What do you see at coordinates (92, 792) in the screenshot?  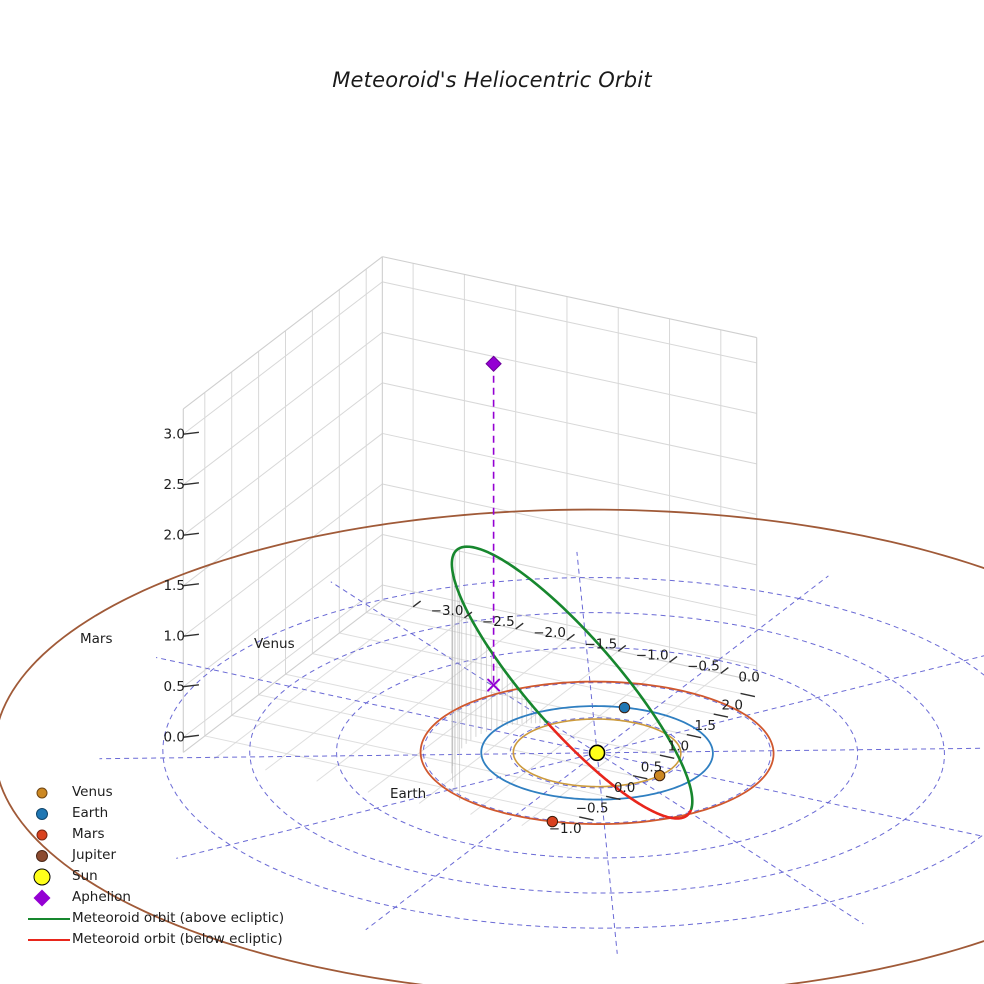 I see `legend-item-label: Venus` at bounding box center [92, 792].